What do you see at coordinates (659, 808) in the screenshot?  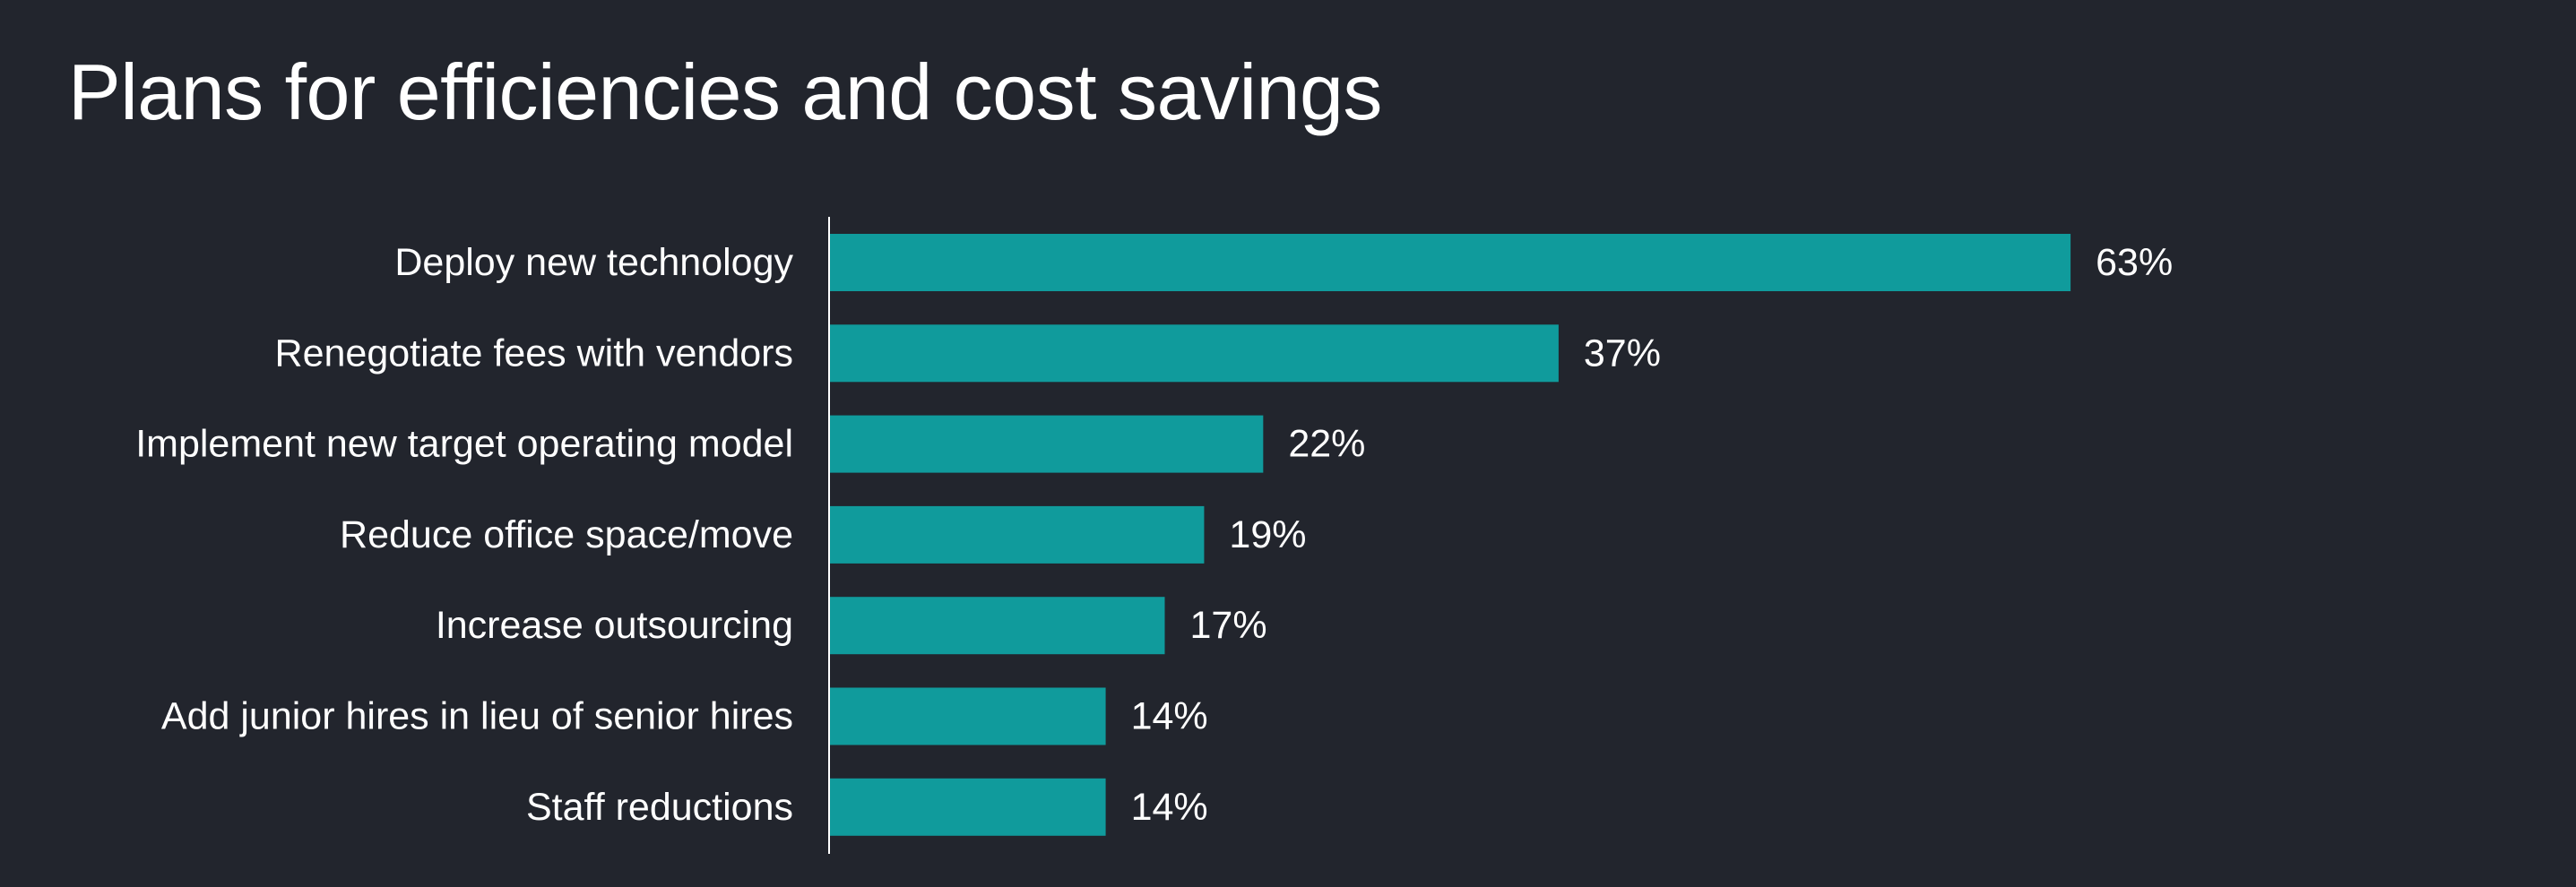 I see `category-label: Staff reductions` at bounding box center [659, 808].